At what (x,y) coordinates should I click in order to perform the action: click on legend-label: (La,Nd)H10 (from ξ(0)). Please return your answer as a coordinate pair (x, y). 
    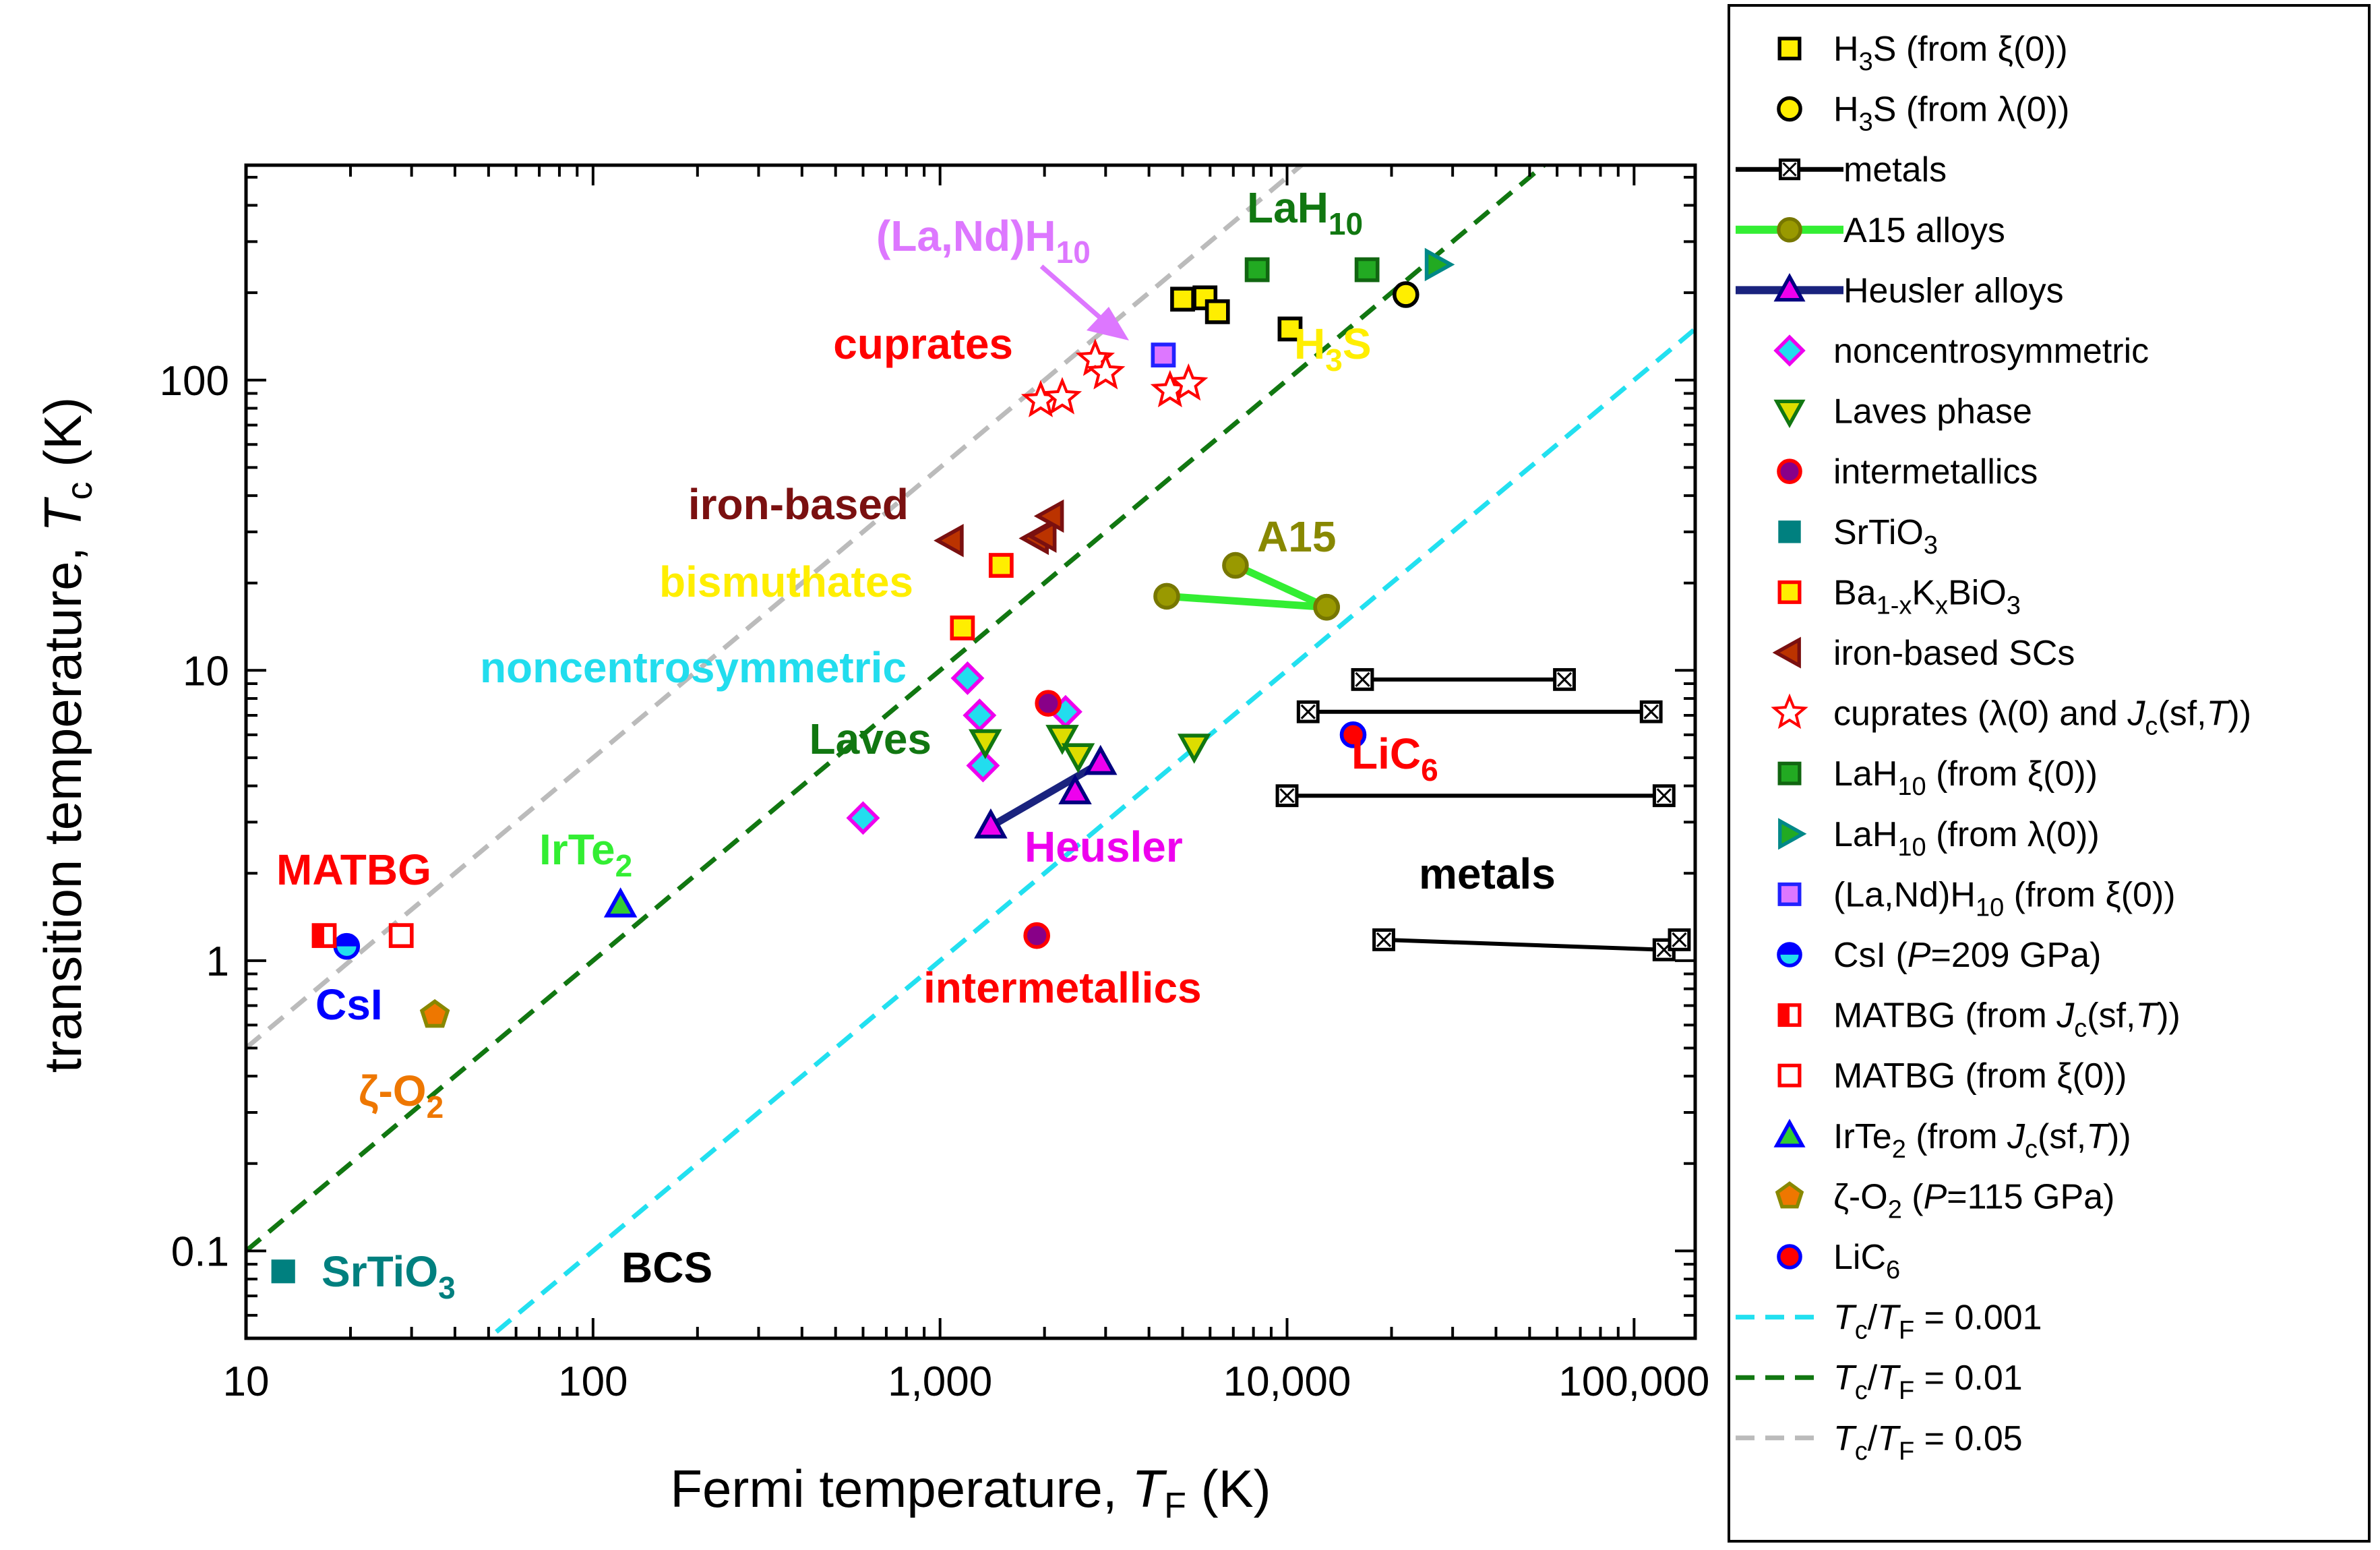
    Looking at the image, I should click on (2004, 898).